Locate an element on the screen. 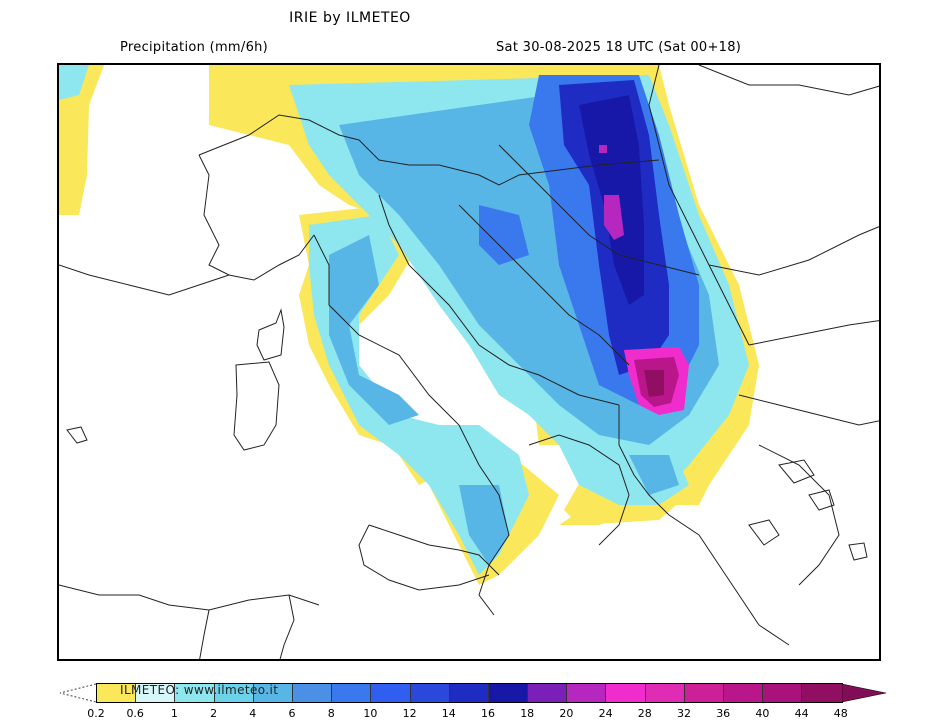 The width and height of the screenshot is (940, 726). colorbar-tick-label: 0.6 is located at coordinates (135, 713).